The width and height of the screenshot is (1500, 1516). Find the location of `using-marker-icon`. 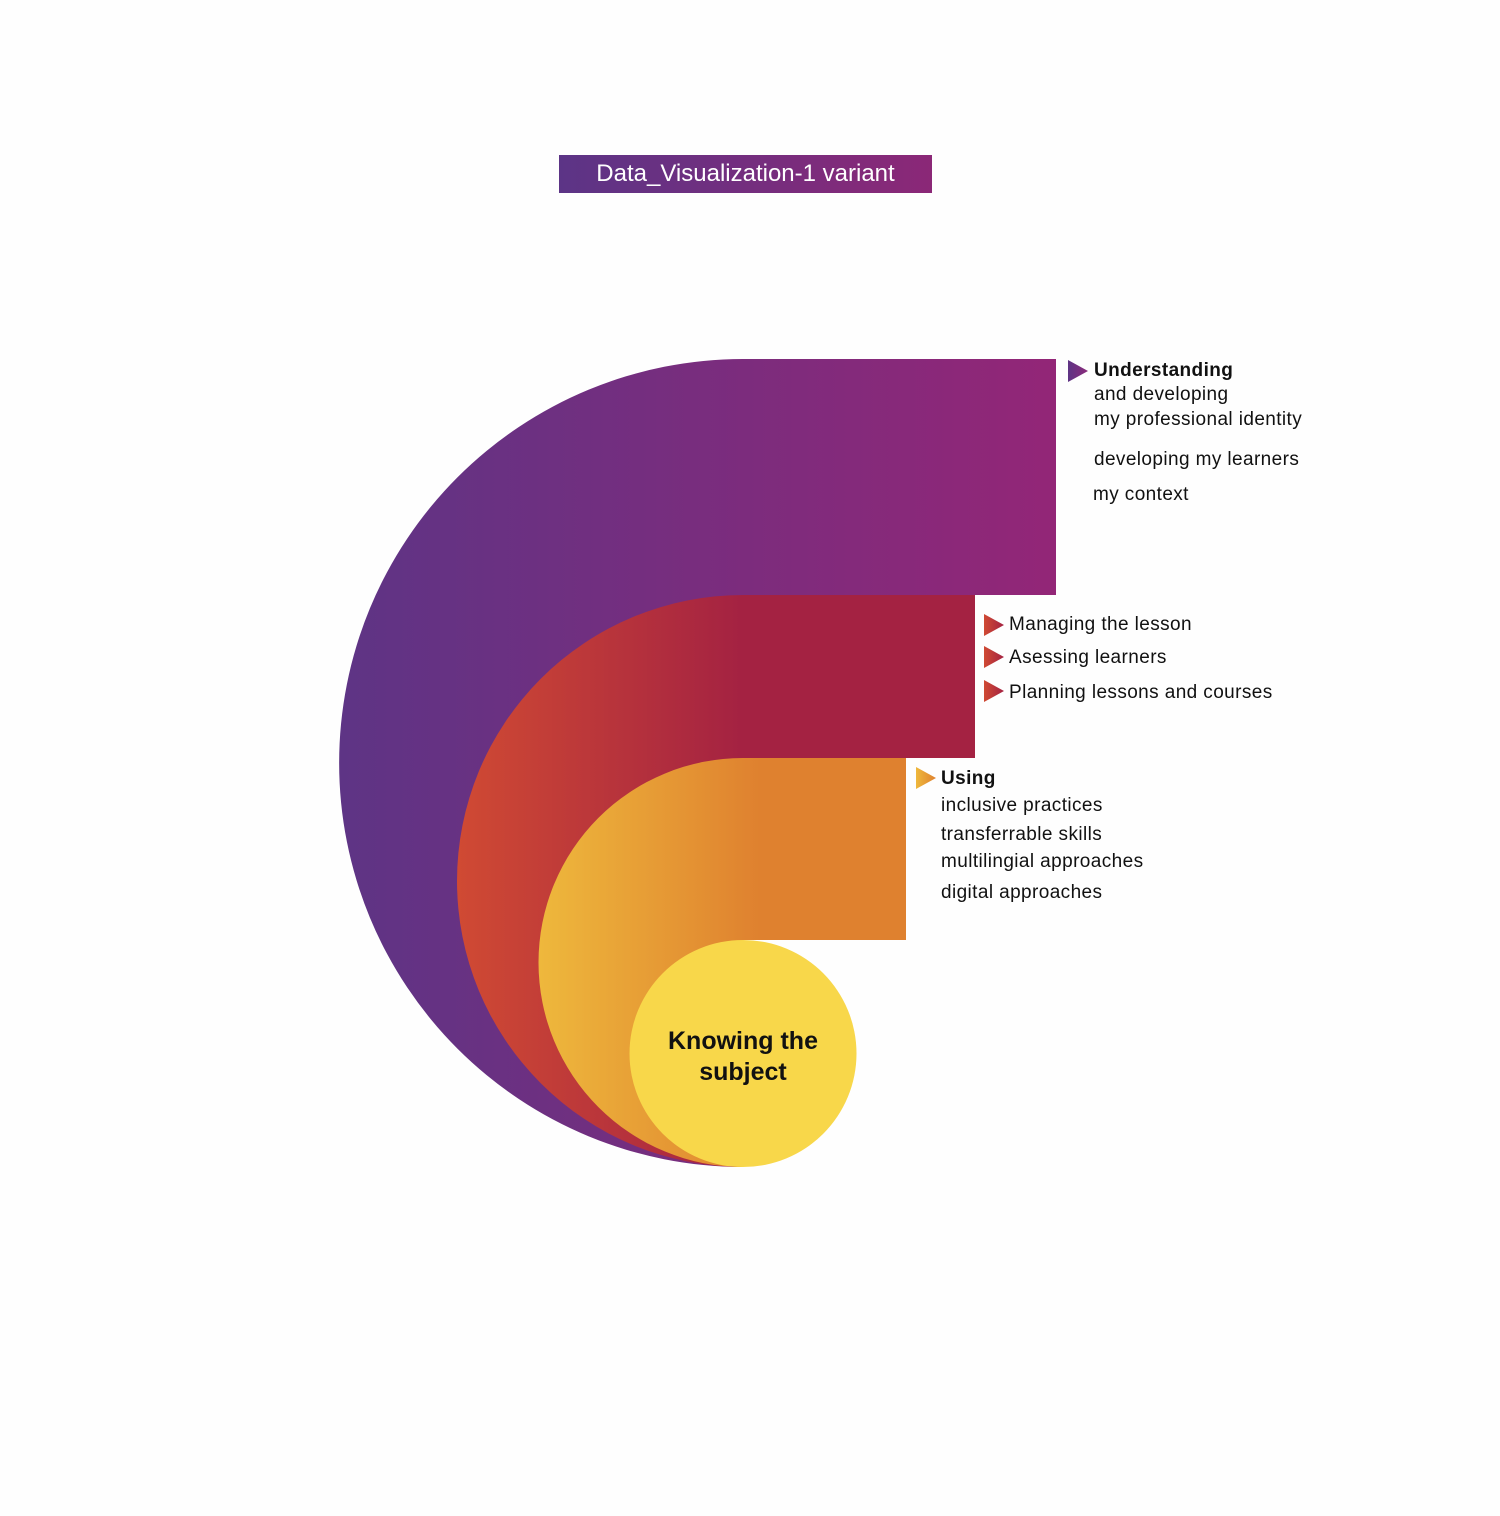

using-marker-icon is located at coordinates (926, 778).